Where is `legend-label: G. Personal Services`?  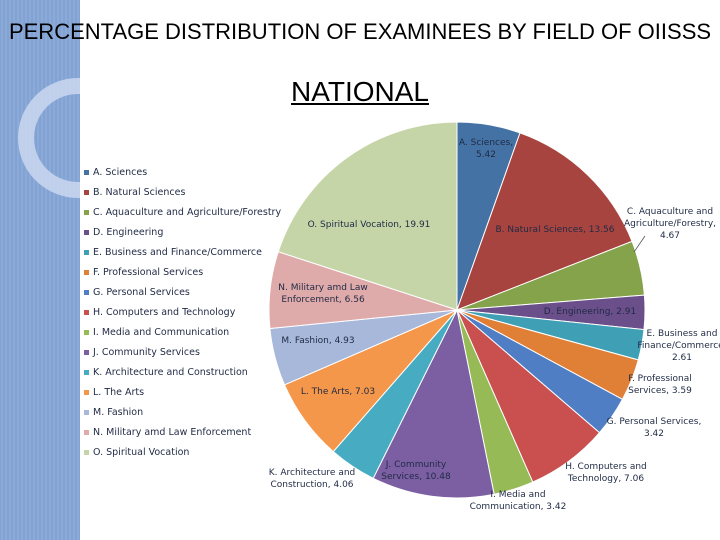
legend-label: G. Personal Services is located at coordinates (141, 292).